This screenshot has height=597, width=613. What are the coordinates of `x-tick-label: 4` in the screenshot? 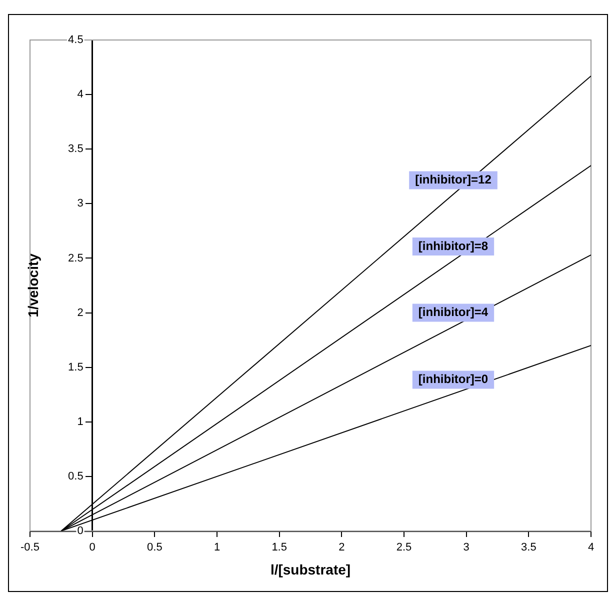 It's located at (591, 548).